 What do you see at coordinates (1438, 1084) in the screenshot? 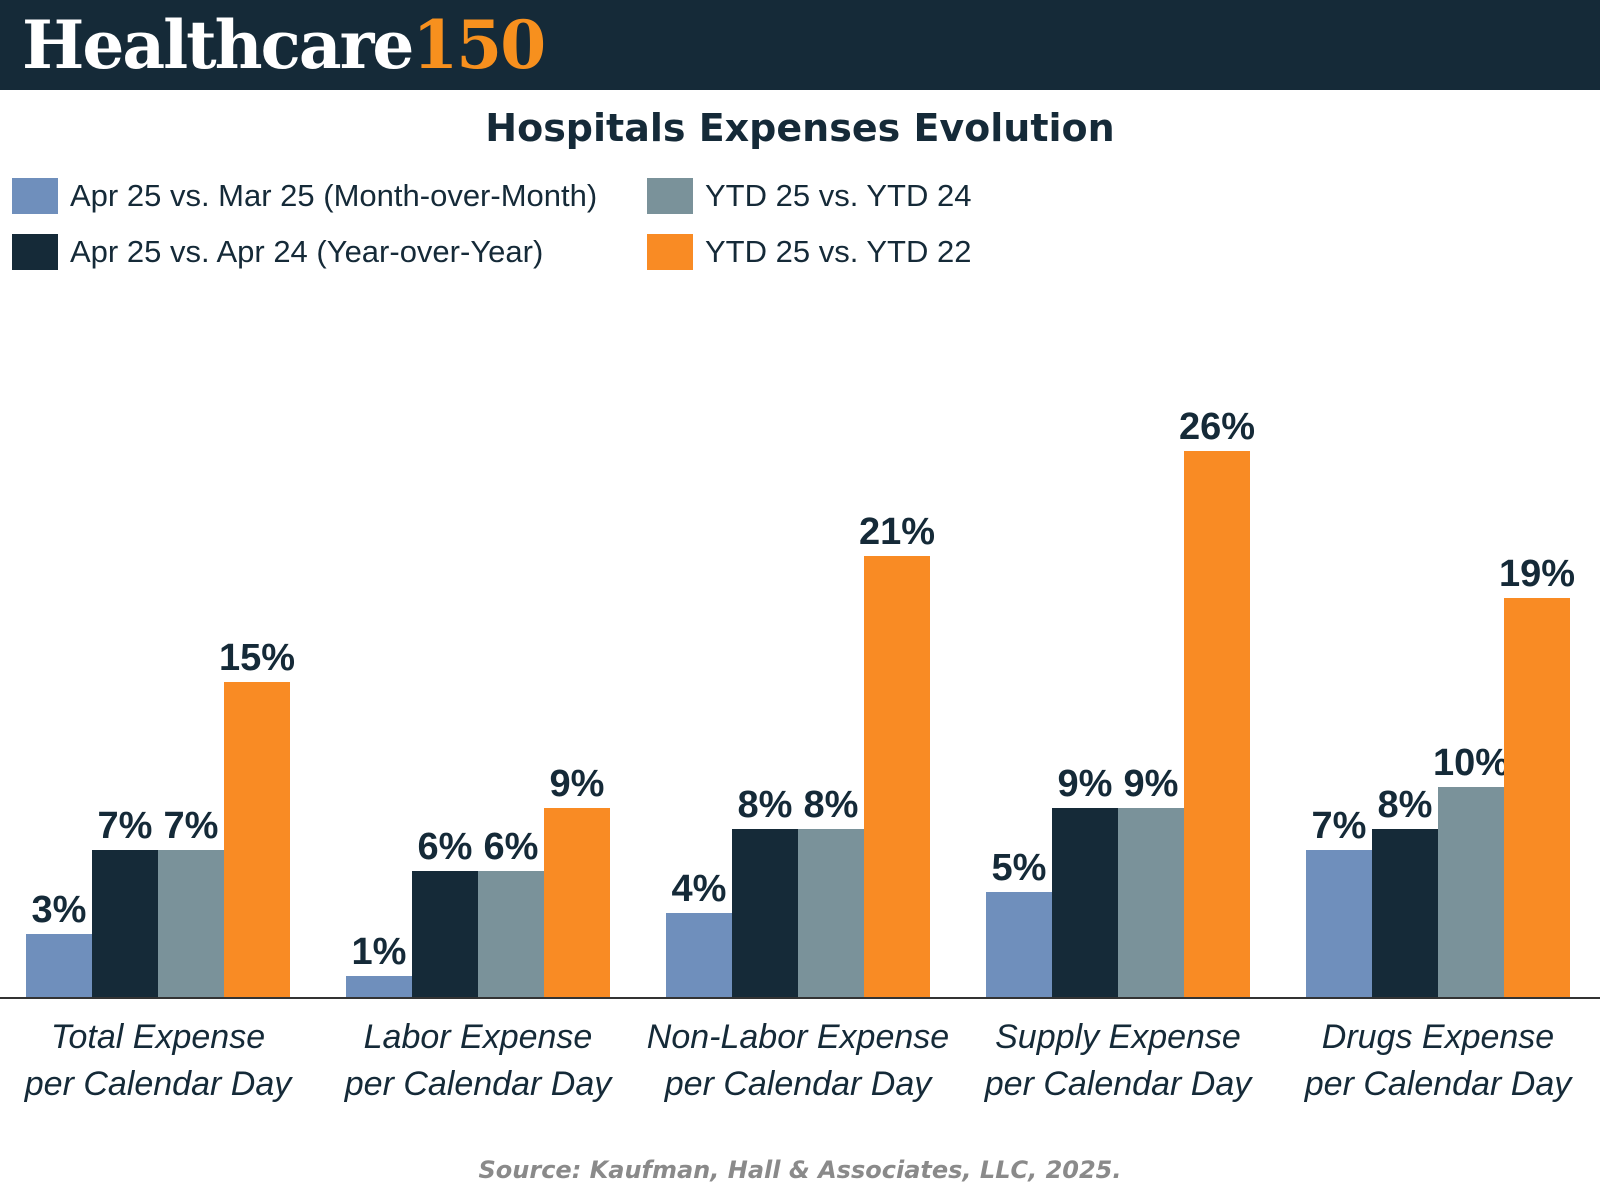
I see `category-label-drugs-line2: per Calendar Day` at bounding box center [1438, 1084].